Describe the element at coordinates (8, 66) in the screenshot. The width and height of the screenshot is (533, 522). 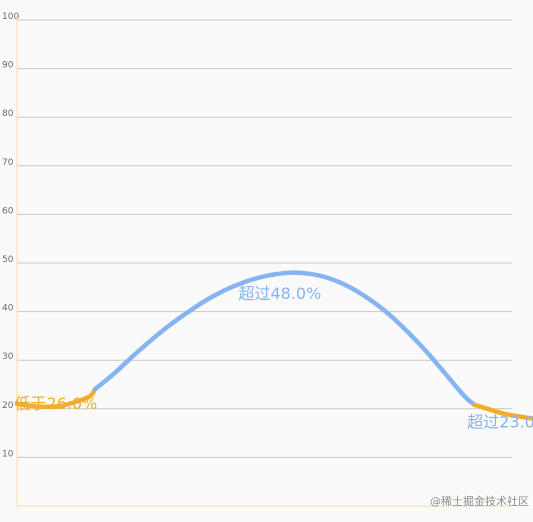
I see `y-tick-label: 90` at that location.